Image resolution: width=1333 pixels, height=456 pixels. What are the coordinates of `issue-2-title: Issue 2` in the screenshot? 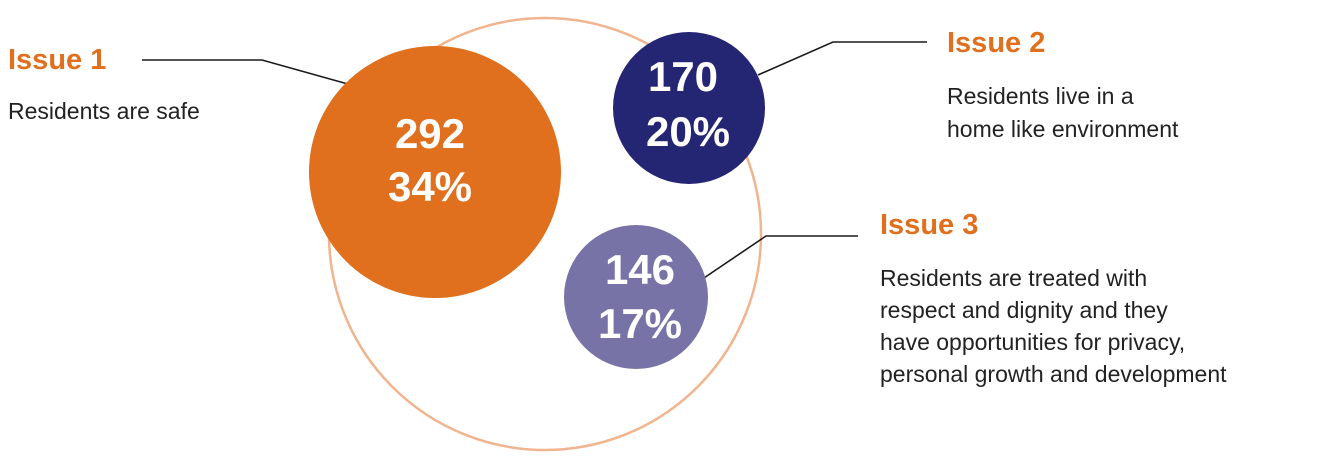 It's located at (996, 43).